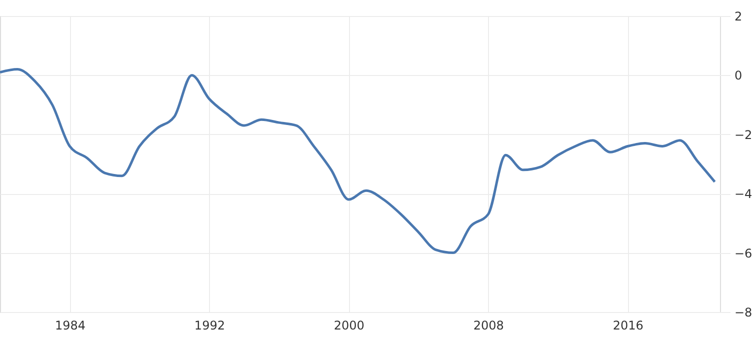  What do you see at coordinates (743, 194) in the screenshot?
I see `y-tick-label: −4` at bounding box center [743, 194].